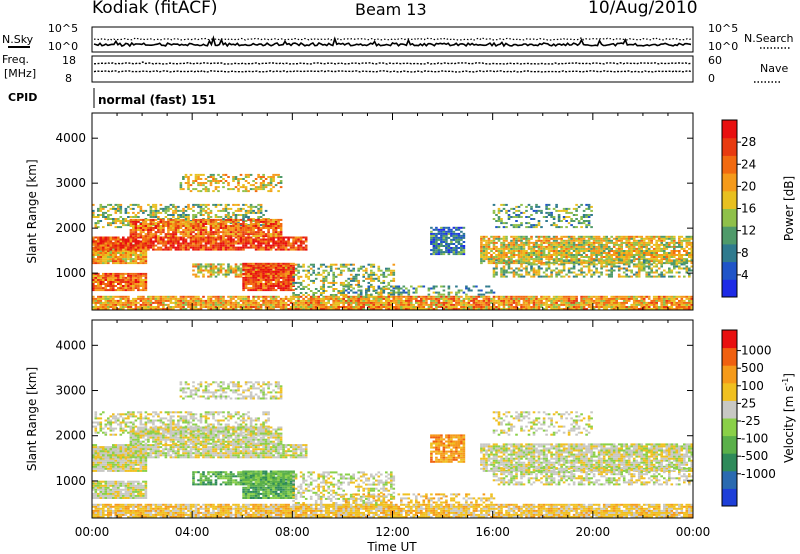 The height and width of the screenshot is (554, 800). Describe the element at coordinates (22, 97) in the screenshot. I see `cpid-label: CPID` at that location.